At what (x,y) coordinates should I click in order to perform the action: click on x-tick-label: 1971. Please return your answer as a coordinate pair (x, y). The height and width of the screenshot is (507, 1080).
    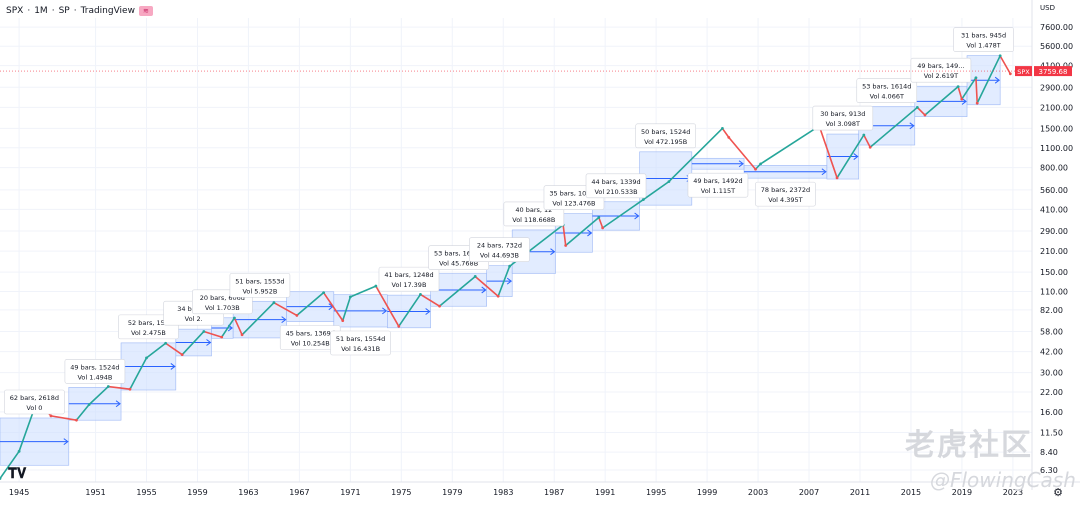
    Looking at the image, I should click on (350, 492).